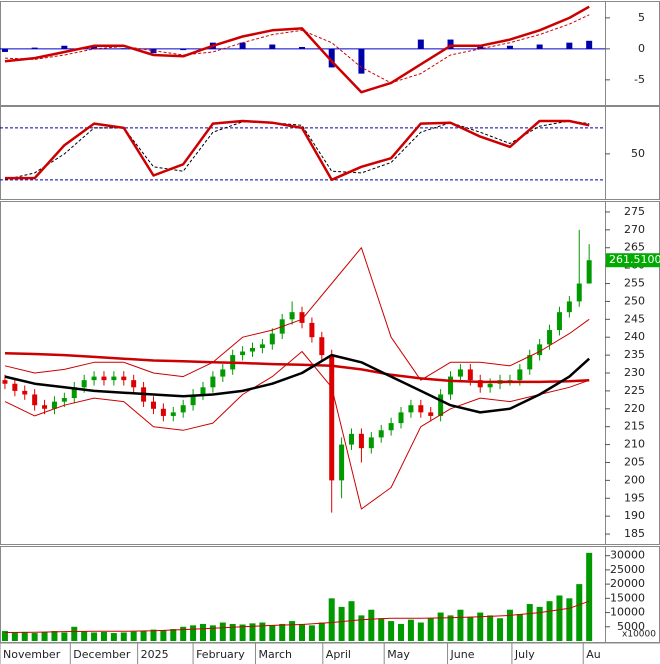  I want to click on y-tick-label: 275, so click(634, 211).